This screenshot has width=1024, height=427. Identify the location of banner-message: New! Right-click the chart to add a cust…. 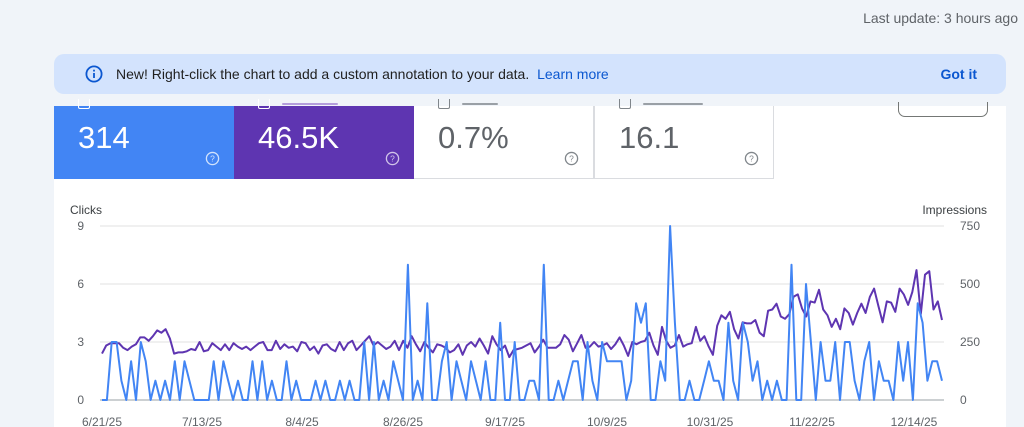
(362, 74).